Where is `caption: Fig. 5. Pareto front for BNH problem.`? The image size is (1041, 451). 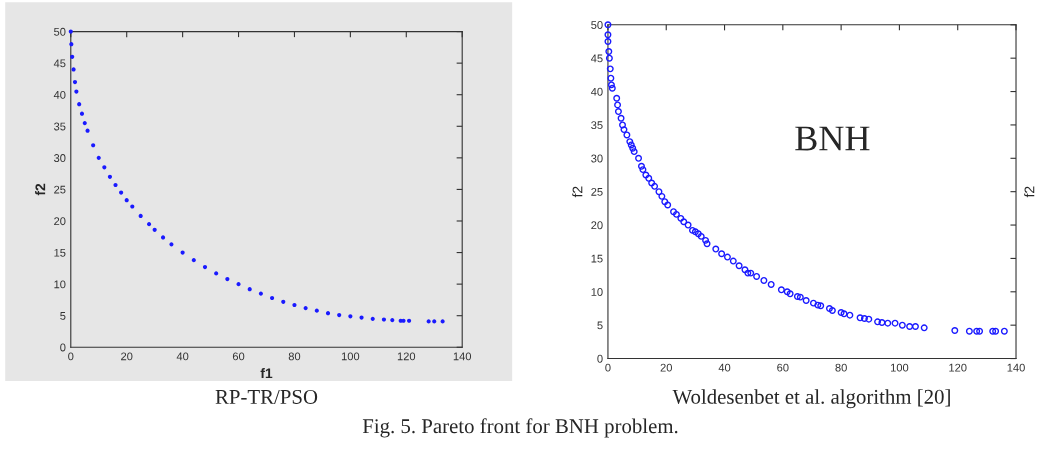 caption: Fig. 5. Pareto front for BNH problem. is located at coordinates (520, 428).